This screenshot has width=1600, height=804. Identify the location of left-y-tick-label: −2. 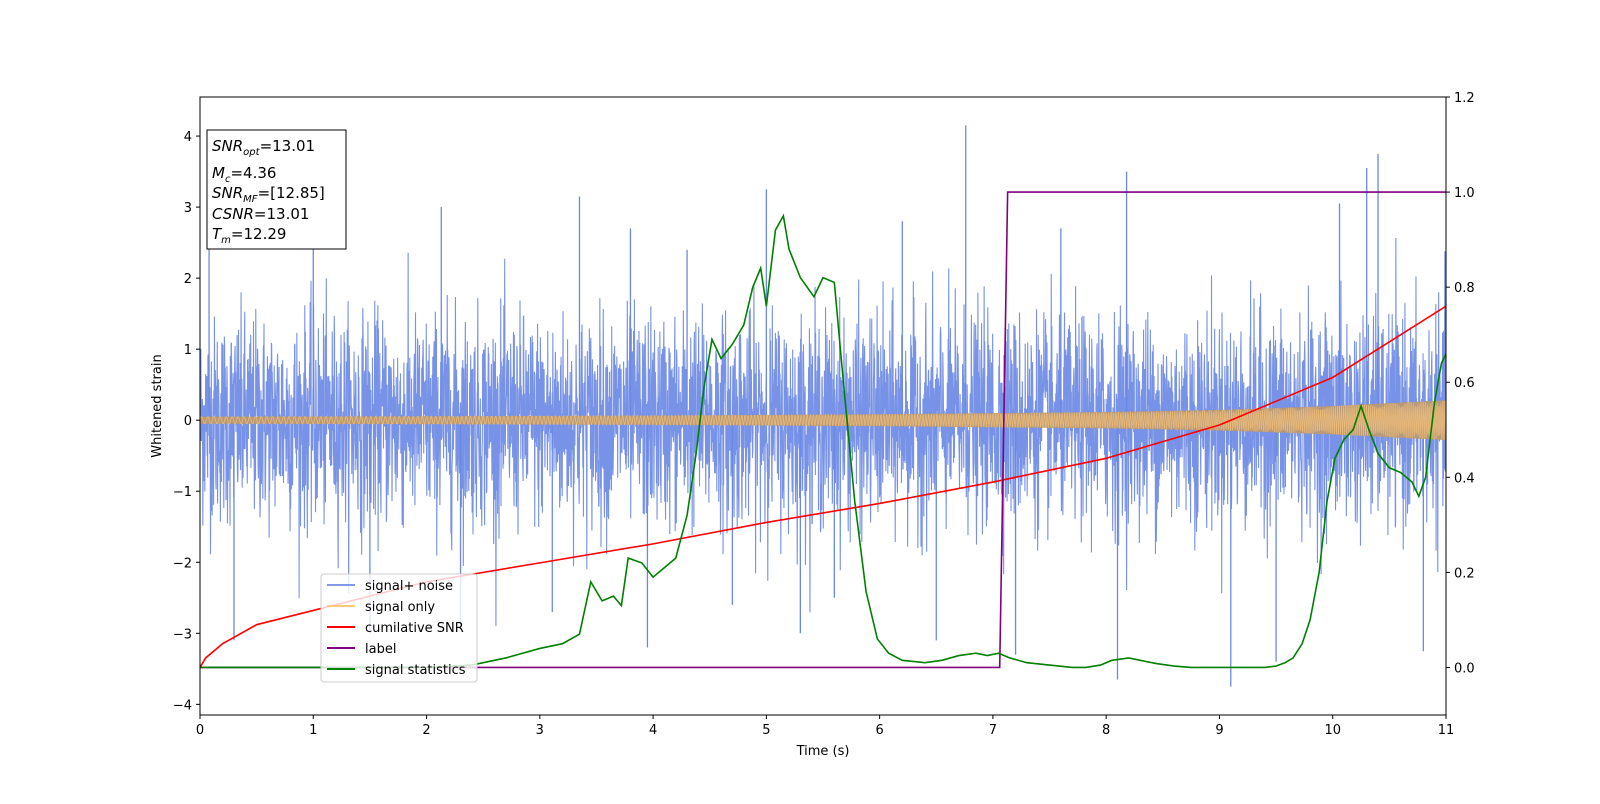
(182, 563).